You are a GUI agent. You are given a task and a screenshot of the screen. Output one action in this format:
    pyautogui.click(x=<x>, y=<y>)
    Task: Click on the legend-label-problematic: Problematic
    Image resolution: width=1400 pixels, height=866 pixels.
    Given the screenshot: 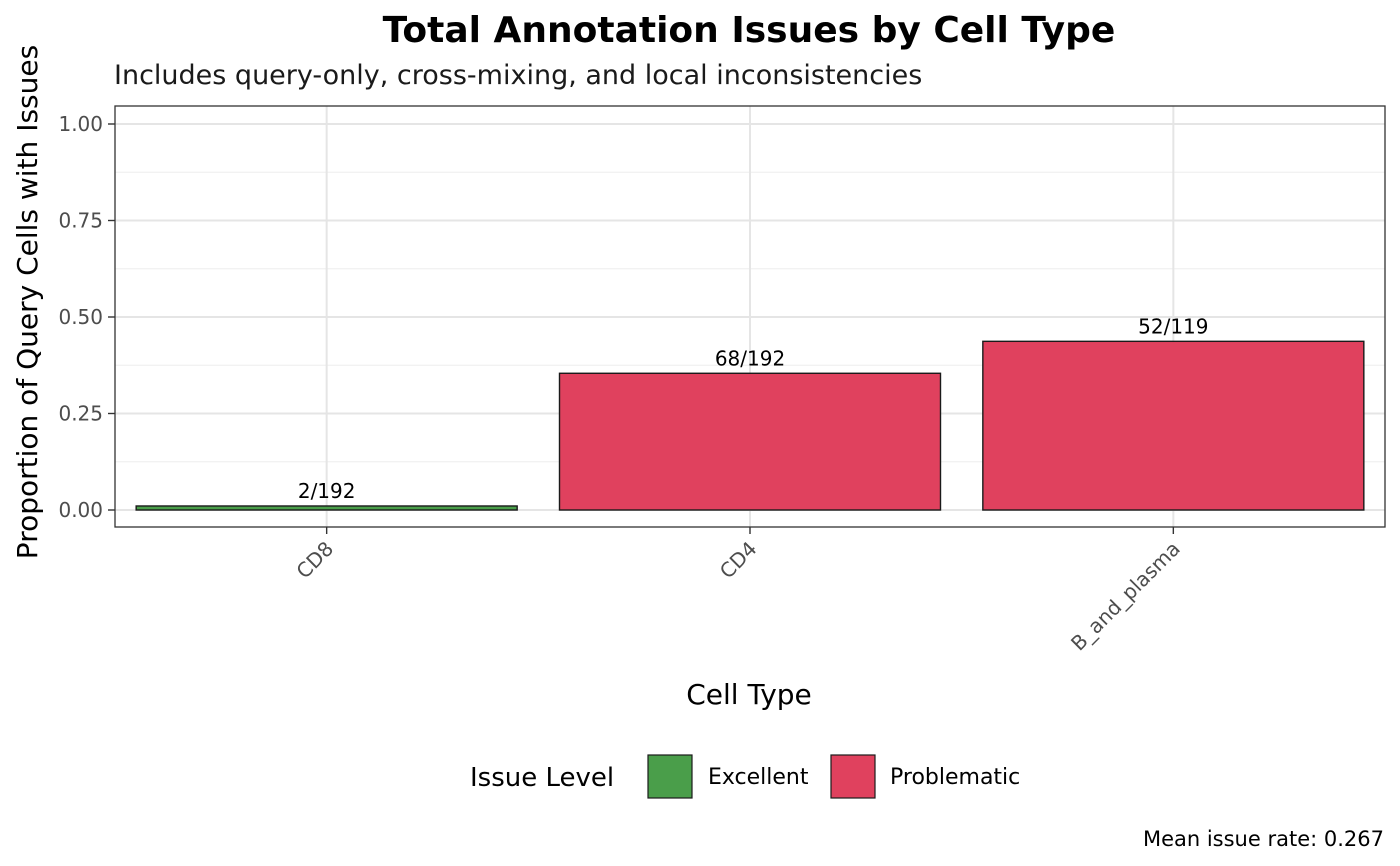 What is the action you would take?
    pyautogui.click(x=955, y=777)
    